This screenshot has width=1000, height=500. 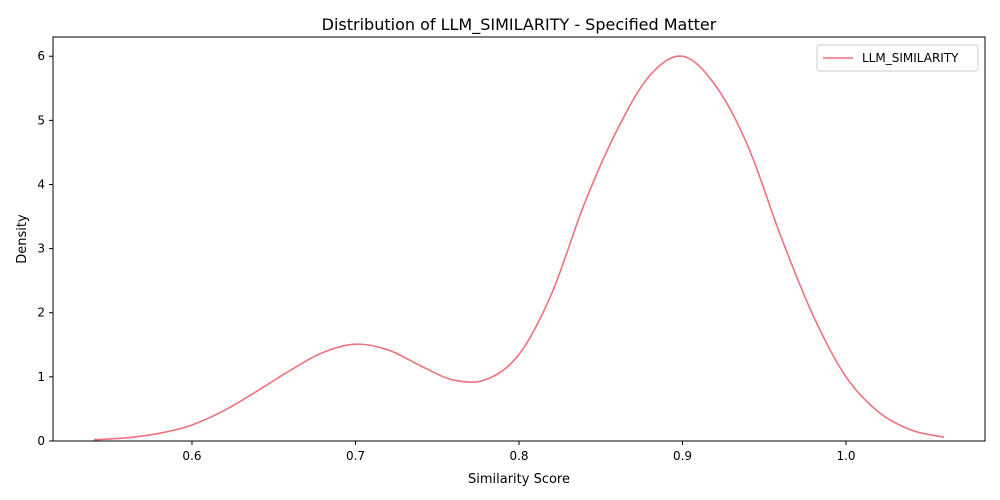 I want to click on y-tick-label: 2, so click(x=41, y=313).